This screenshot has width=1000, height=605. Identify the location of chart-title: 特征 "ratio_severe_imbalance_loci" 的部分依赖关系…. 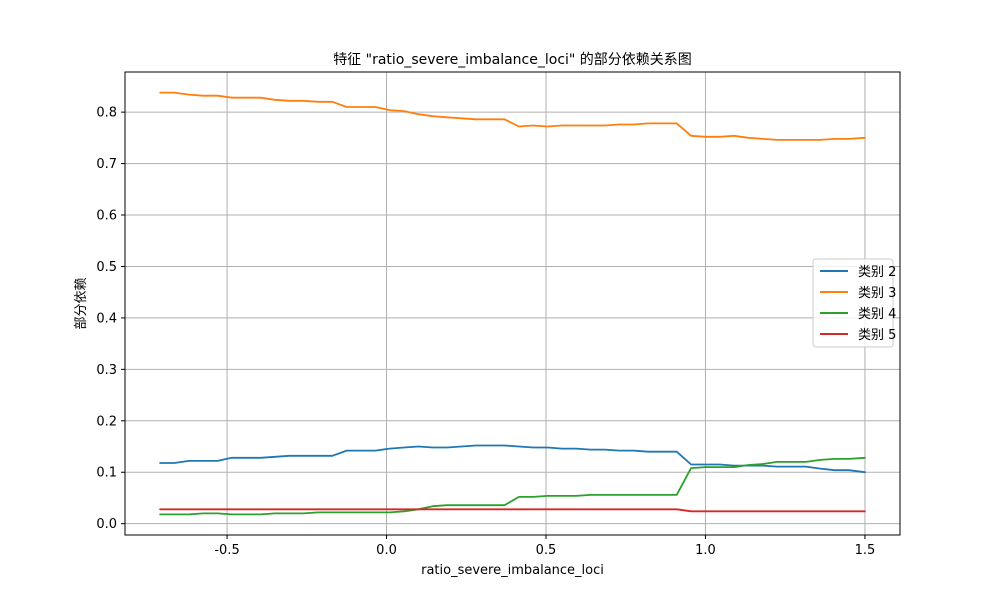
(512, 60).